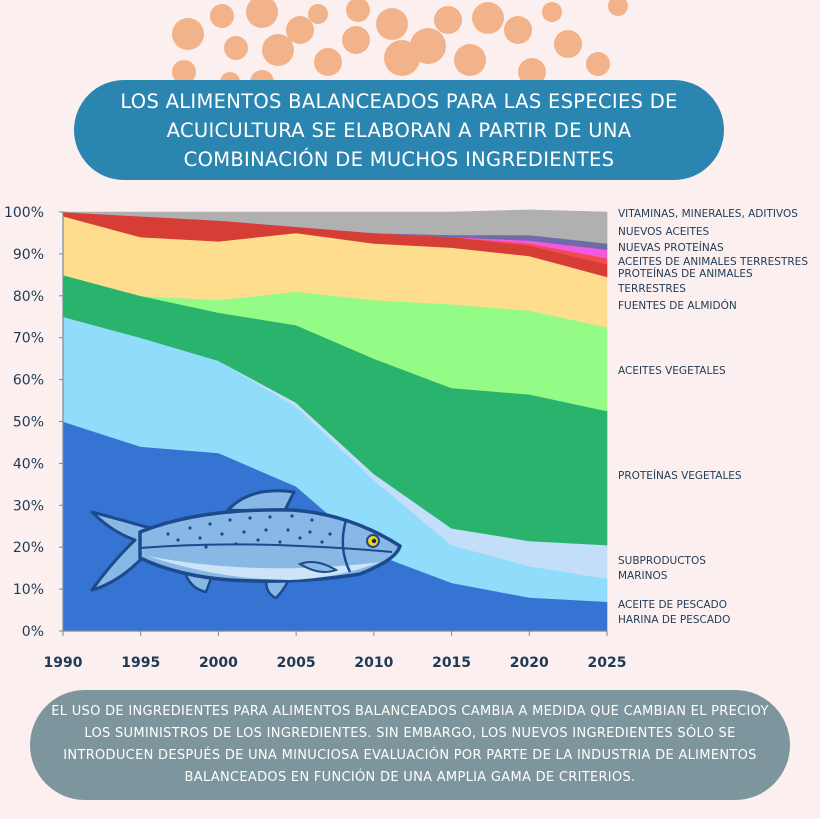 This screenshot has height=819, width=820. I want to click on y-tick-label: 20%, so click(28, 548).